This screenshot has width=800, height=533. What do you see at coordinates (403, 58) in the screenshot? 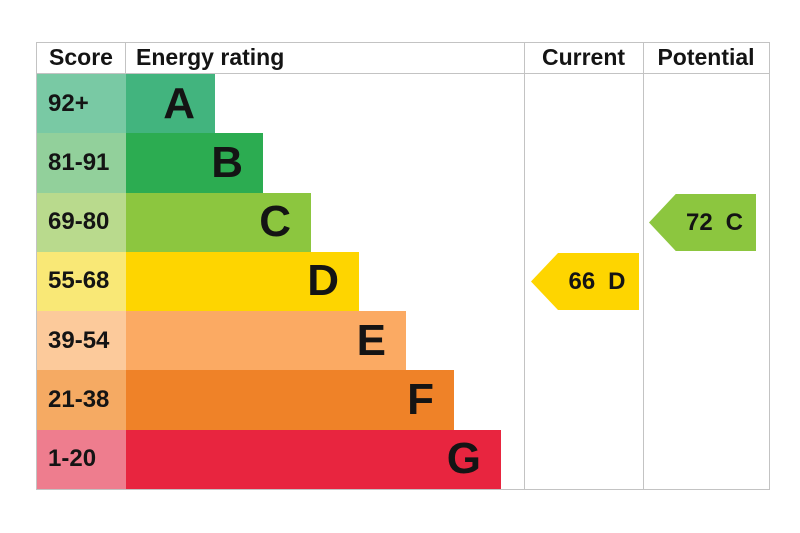
I see `table-header-row: Score Energy rating Current Potential` at bounding box center [403, 58].